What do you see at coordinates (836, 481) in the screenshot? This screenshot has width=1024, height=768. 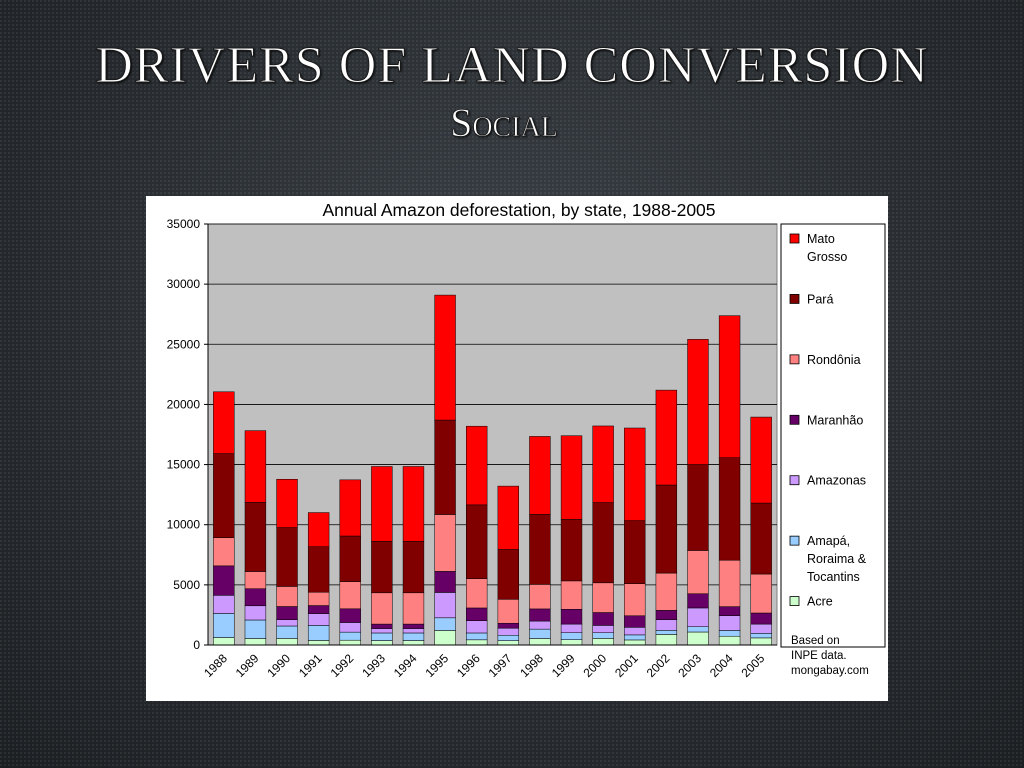 I see `legend-label: Amazonas` at bounding box center [836, 481].